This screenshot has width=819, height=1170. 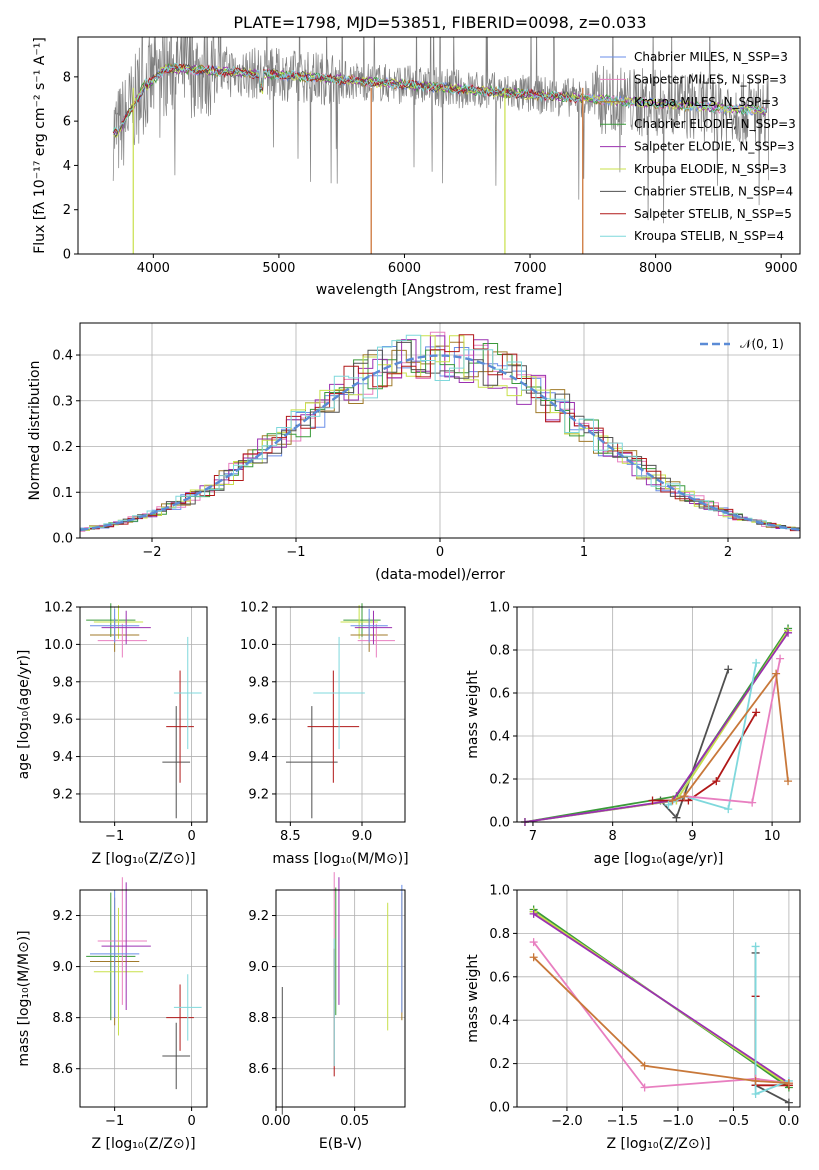 I want to click on y-tick-label: 8, so click(x=67, y=77).